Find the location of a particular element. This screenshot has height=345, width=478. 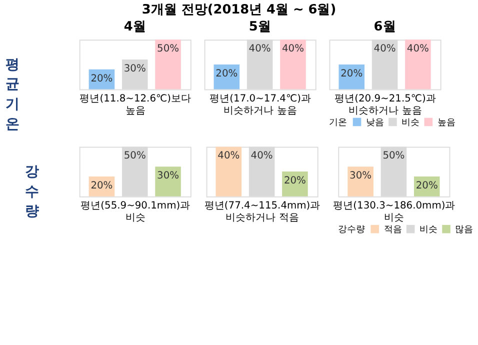

x-axis-title: 평년(77.4~115.4mm)과 비슷하거나 적음 is located at coordinates (262, 212).